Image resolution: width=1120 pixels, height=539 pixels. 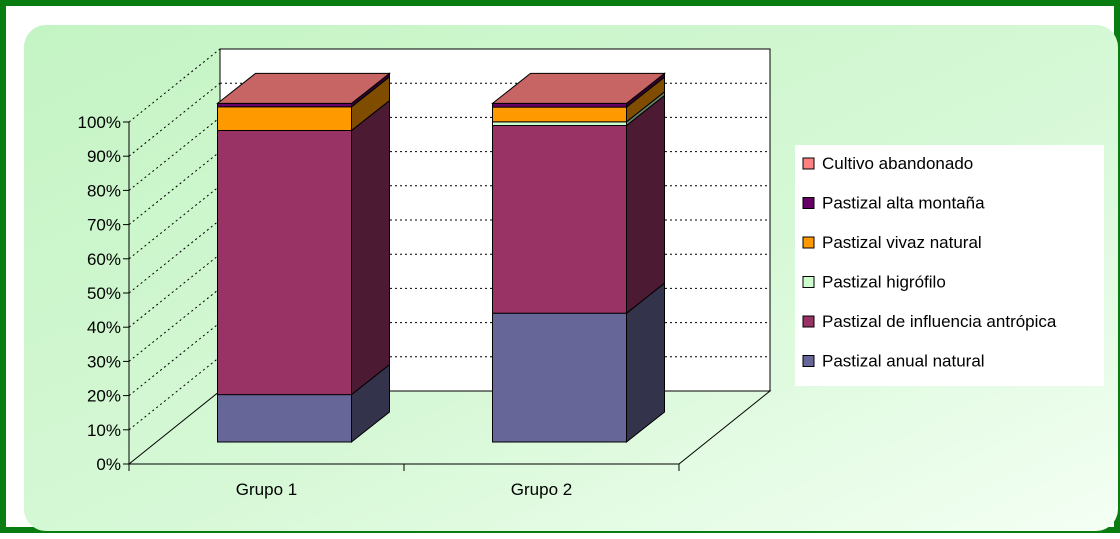 What do you see at coordinates (104, 225) in the screenshot?
I see `y-tick-label: 70%` at bounding box center [104, 225].